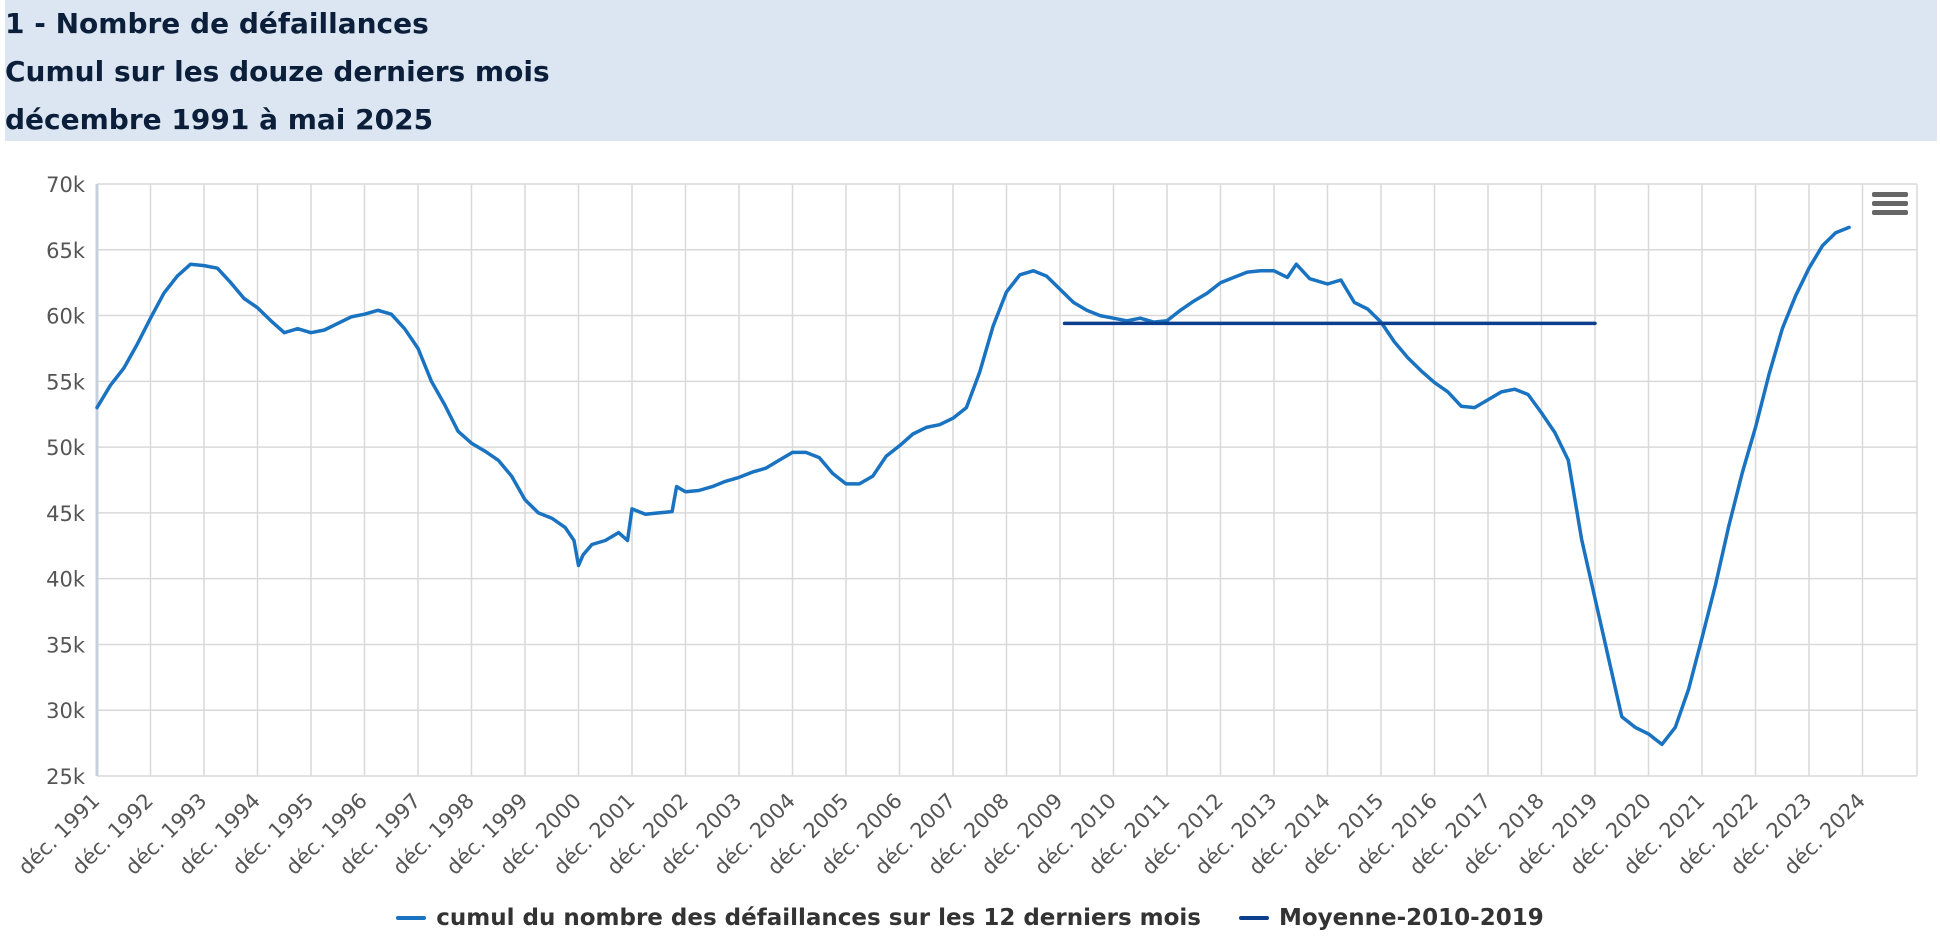 This screenshot has height=938, width=1940. Describe the element at coordinates (66, 448) in the screenshot. I see `y-tick-label: 50k` at that location.